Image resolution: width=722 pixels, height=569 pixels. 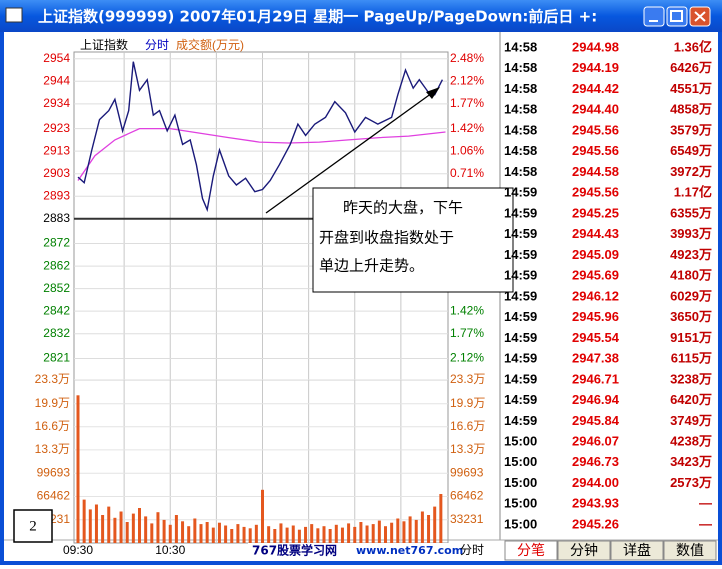 What do you see at coordinates (467, 58) in the screenshot?
I see `pct-tick-label: 2.48%` at bounding box center [467, 58].